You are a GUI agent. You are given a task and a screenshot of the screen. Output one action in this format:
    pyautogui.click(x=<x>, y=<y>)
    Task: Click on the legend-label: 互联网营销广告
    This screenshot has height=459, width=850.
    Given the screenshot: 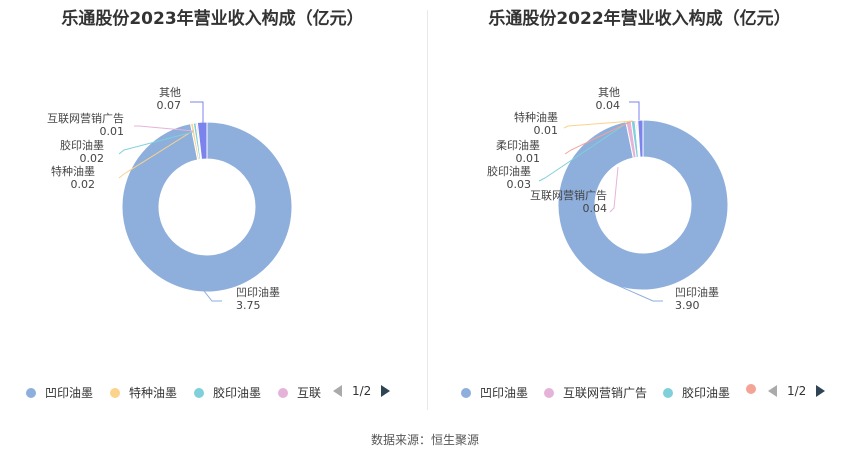 What is the action you would take?
    pyautogui.click(x=605, y=393)
    